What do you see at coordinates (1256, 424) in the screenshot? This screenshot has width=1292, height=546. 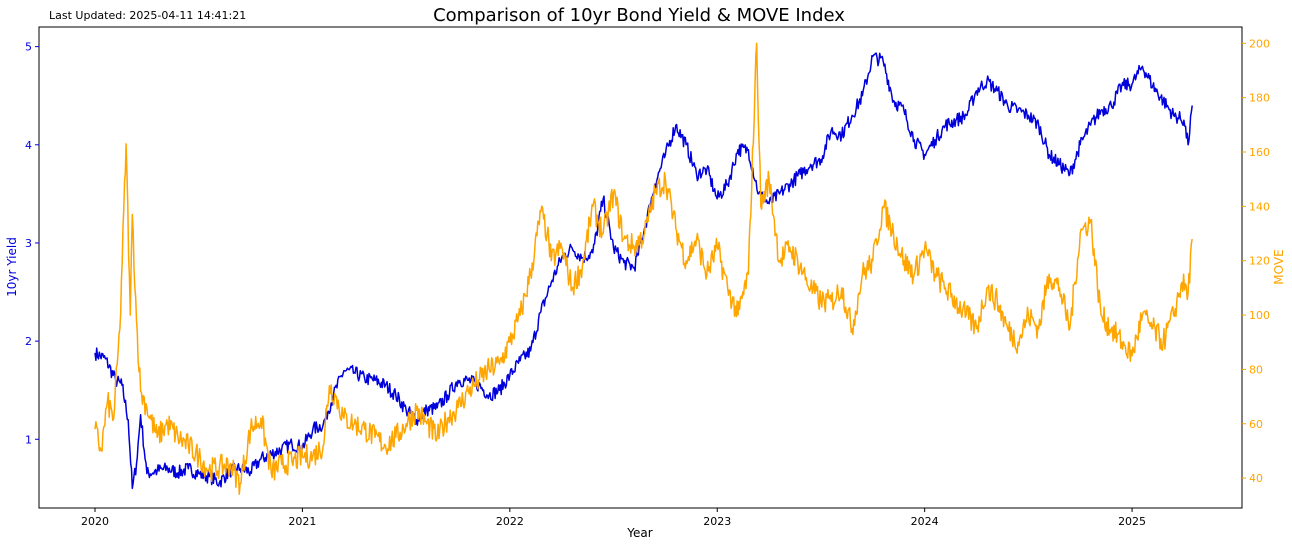 I see `y-right-tick-label: 60` at bounding box center [1256, 424].